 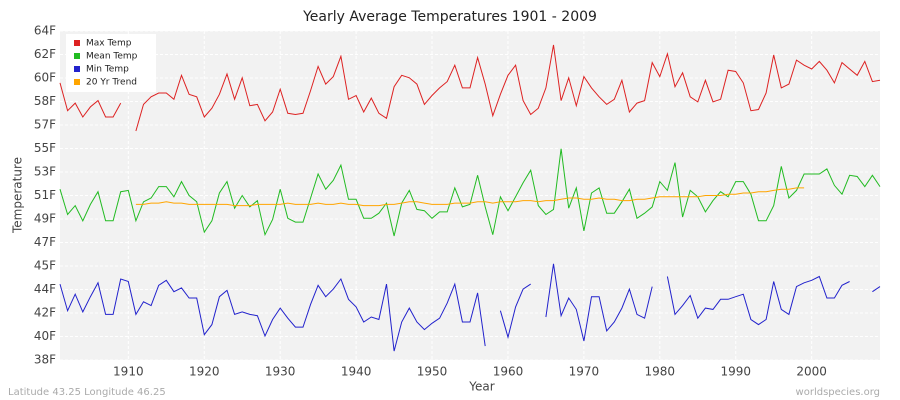 What do you see at coordinates (107, 70) in the screenshot?
I see `legend-label: Min Temp` at bounding box center [107, 70].